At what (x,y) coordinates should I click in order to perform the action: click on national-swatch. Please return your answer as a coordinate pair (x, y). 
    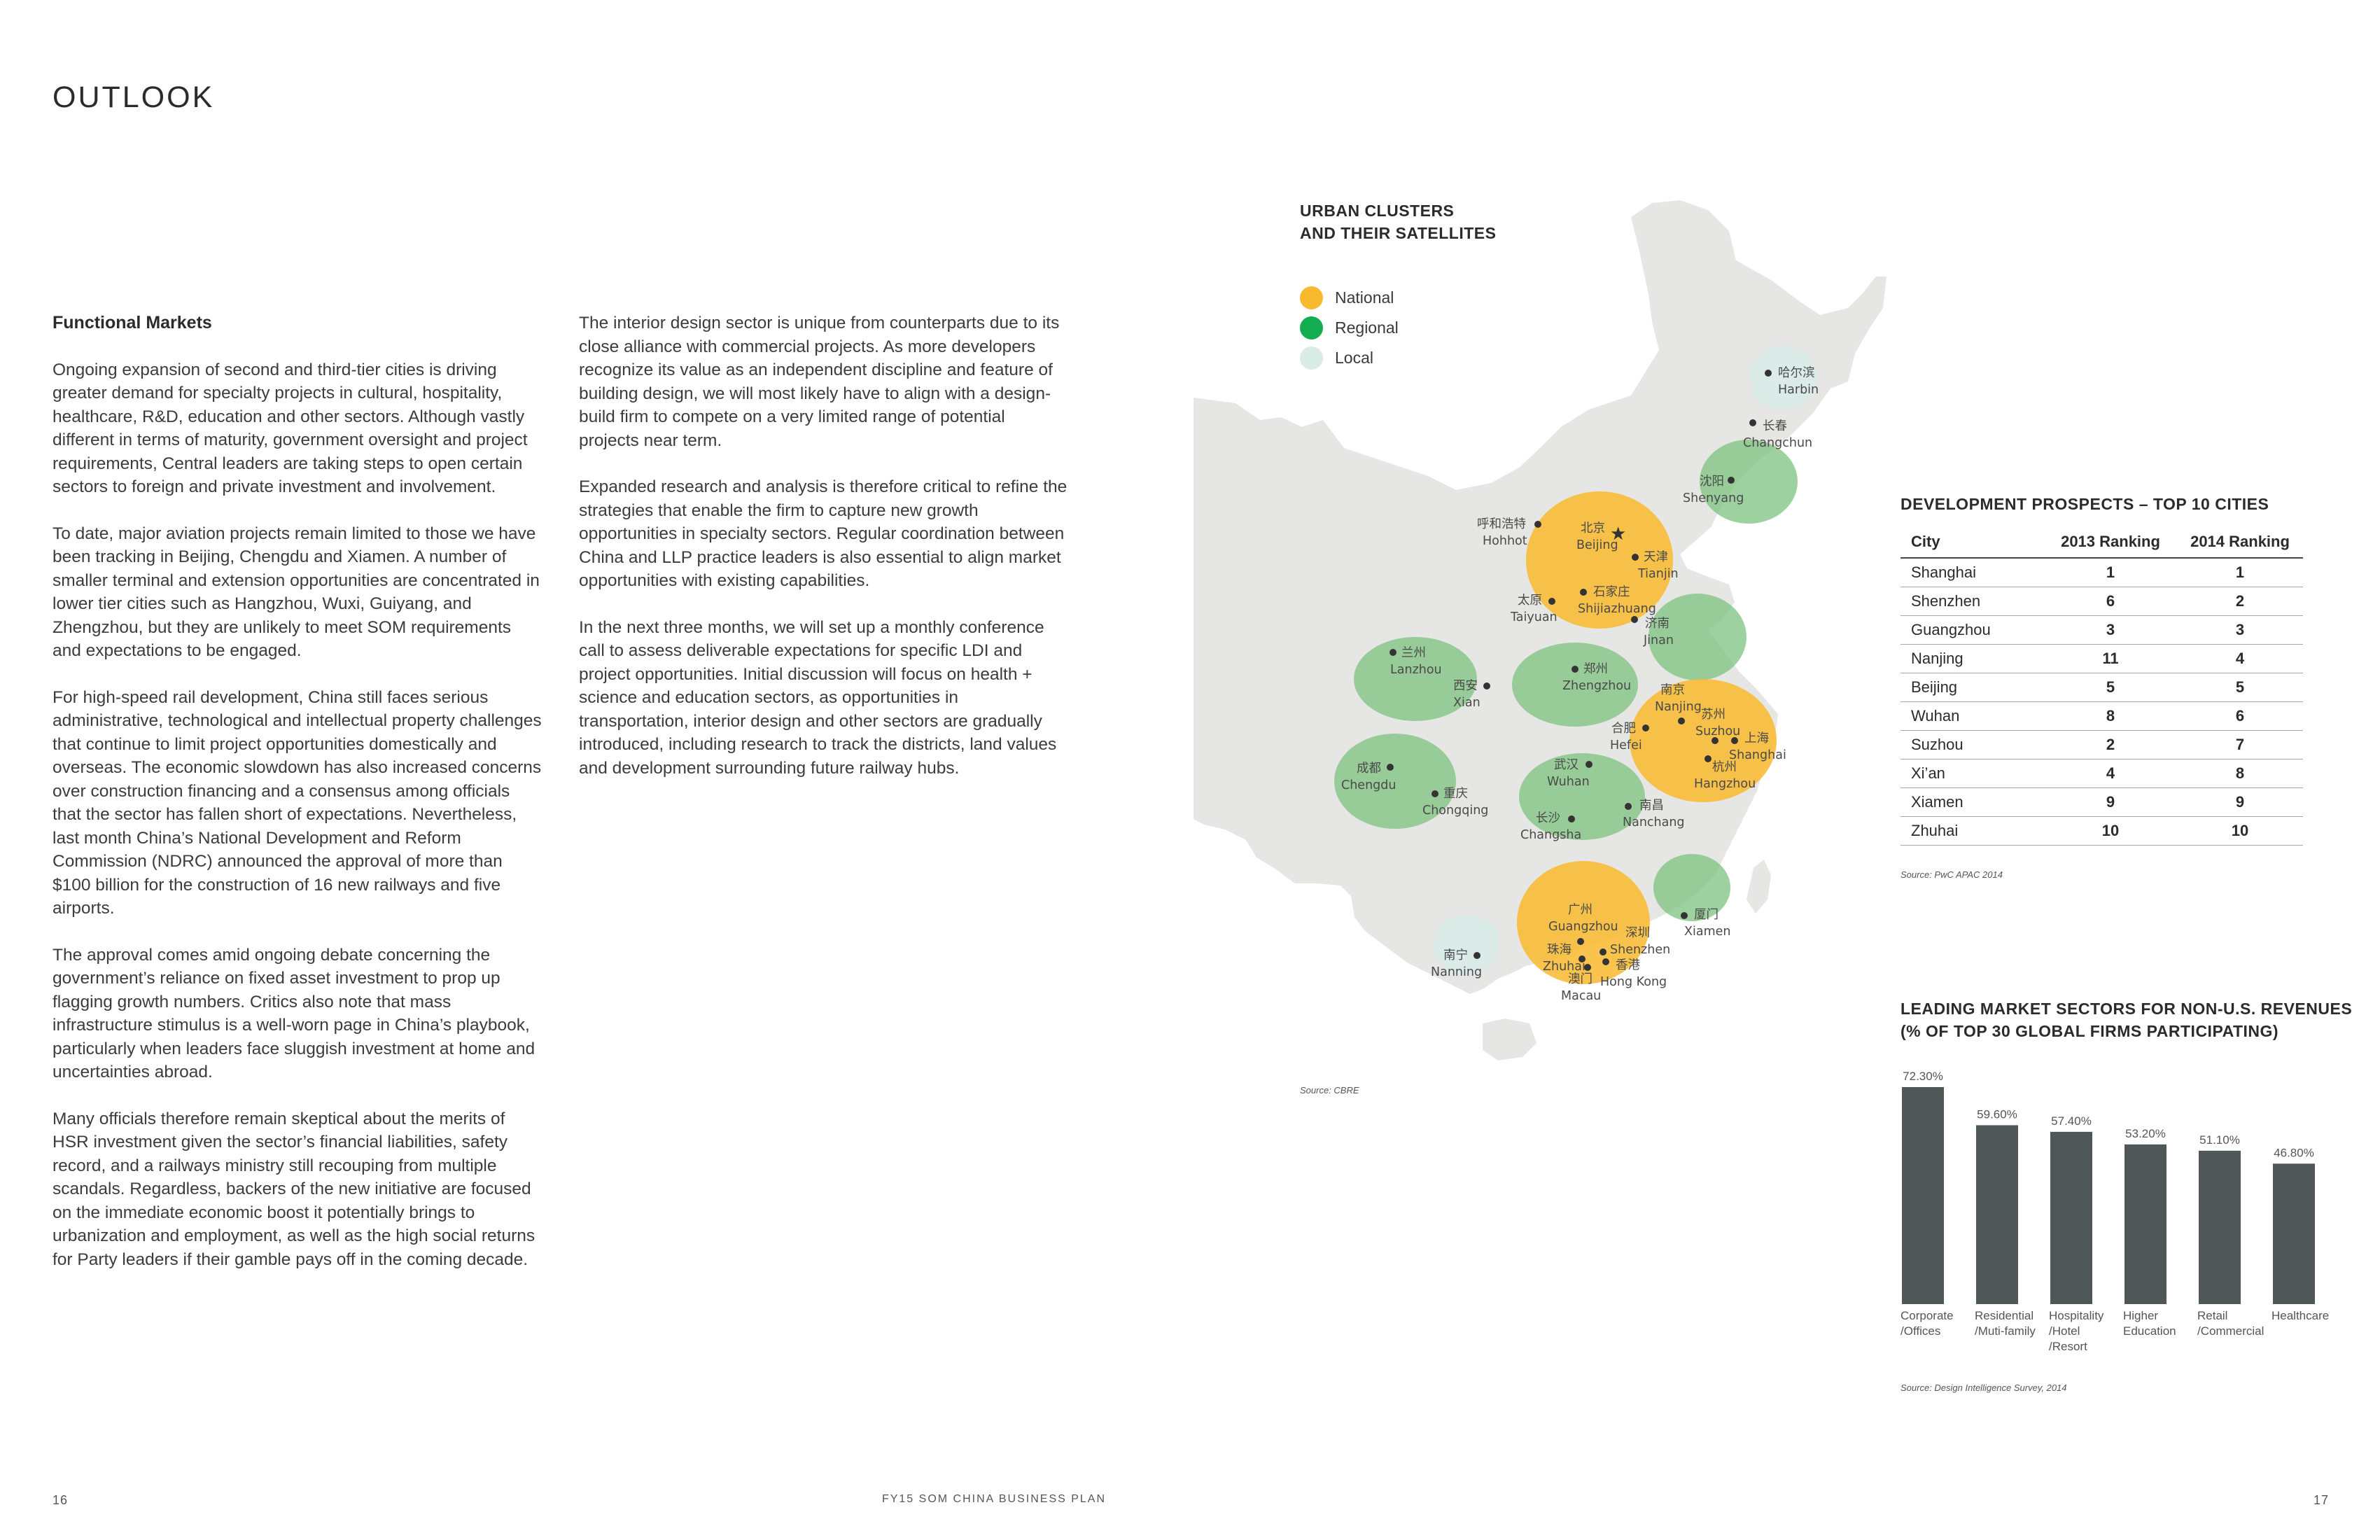
    Looking at the image, I should click on (1311, 297).